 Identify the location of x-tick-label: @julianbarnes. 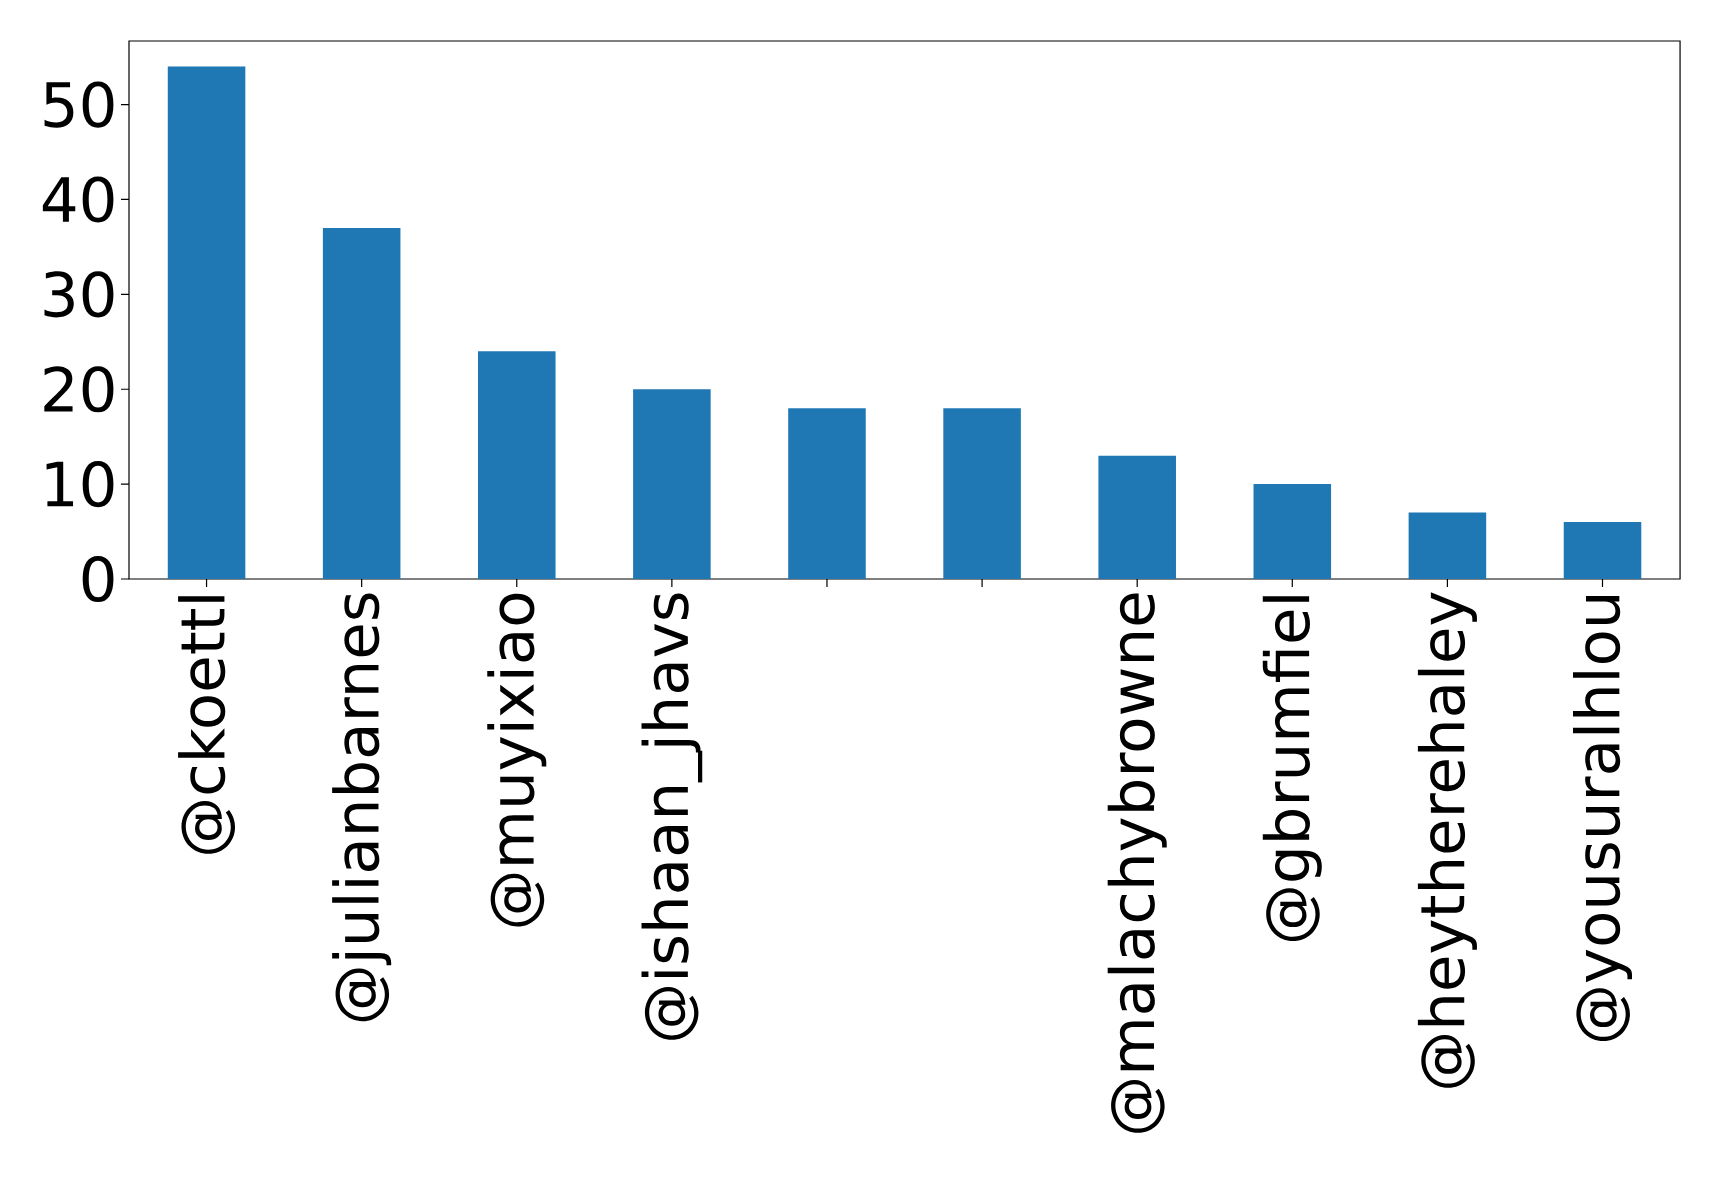
(362, 807).